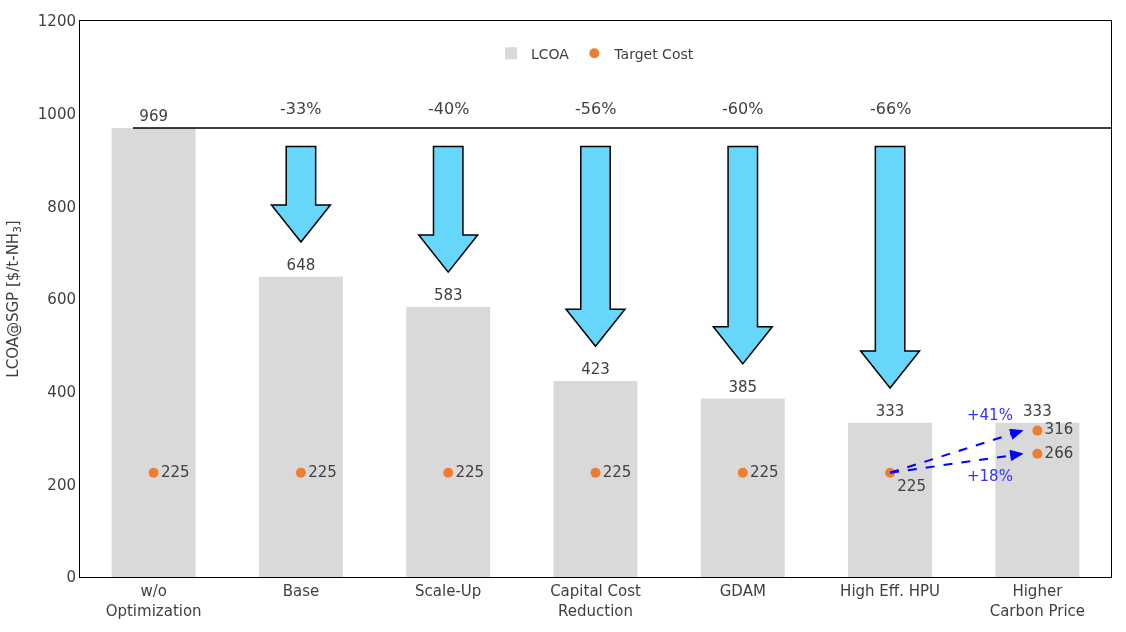  What do you see at coordinates (1059, 452) in the screenshot?
I see `data-label: 266` at bounding box center [1059, 452].